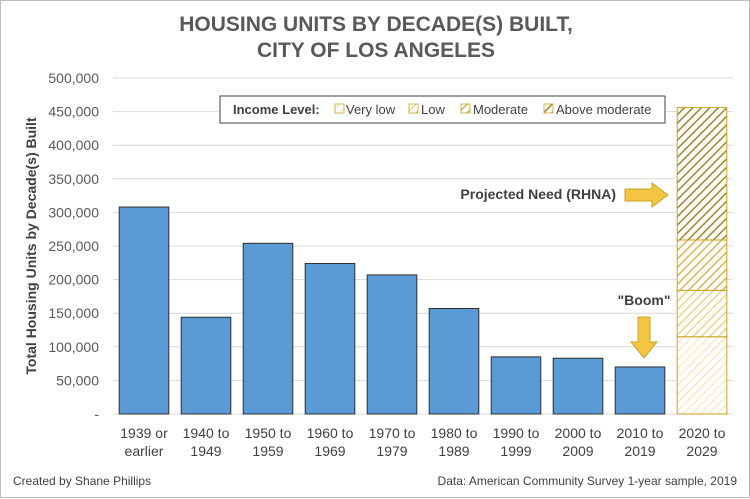 This screenshot has height=499, width=750. What do you see at coordinates (339, 108) in the screenshot?
I see `legend-swatch-very-low` at bounding box center [339, 108].